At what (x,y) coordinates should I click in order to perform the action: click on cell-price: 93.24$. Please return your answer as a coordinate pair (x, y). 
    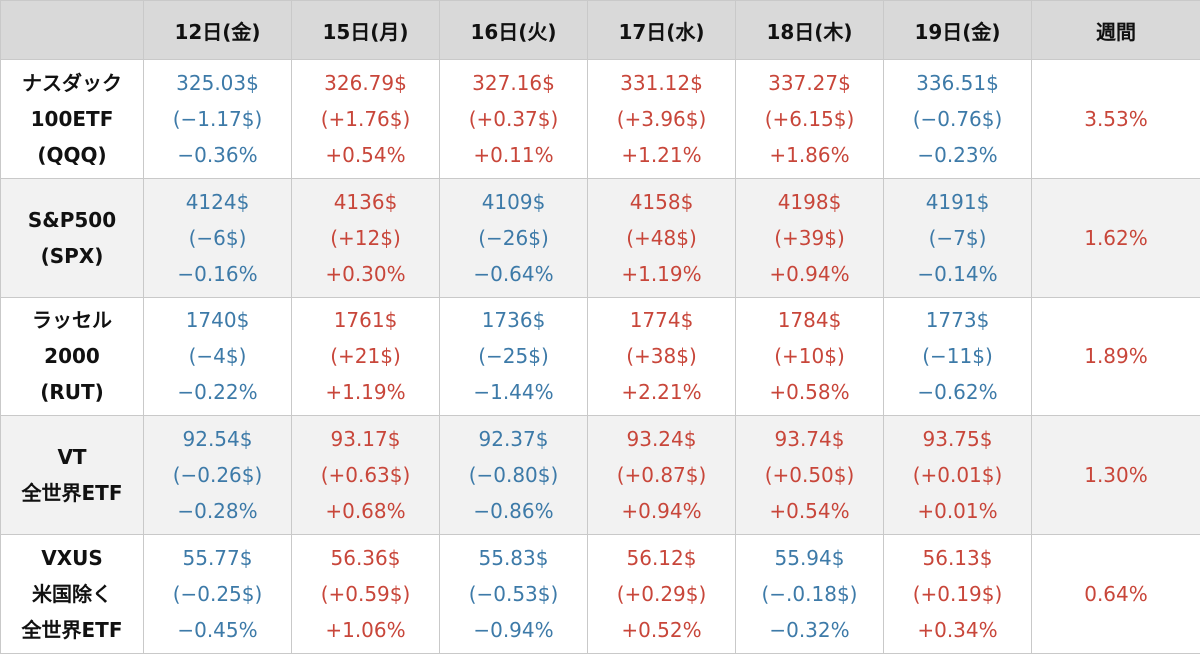
    Looking at the image, I should click on (661, 439).